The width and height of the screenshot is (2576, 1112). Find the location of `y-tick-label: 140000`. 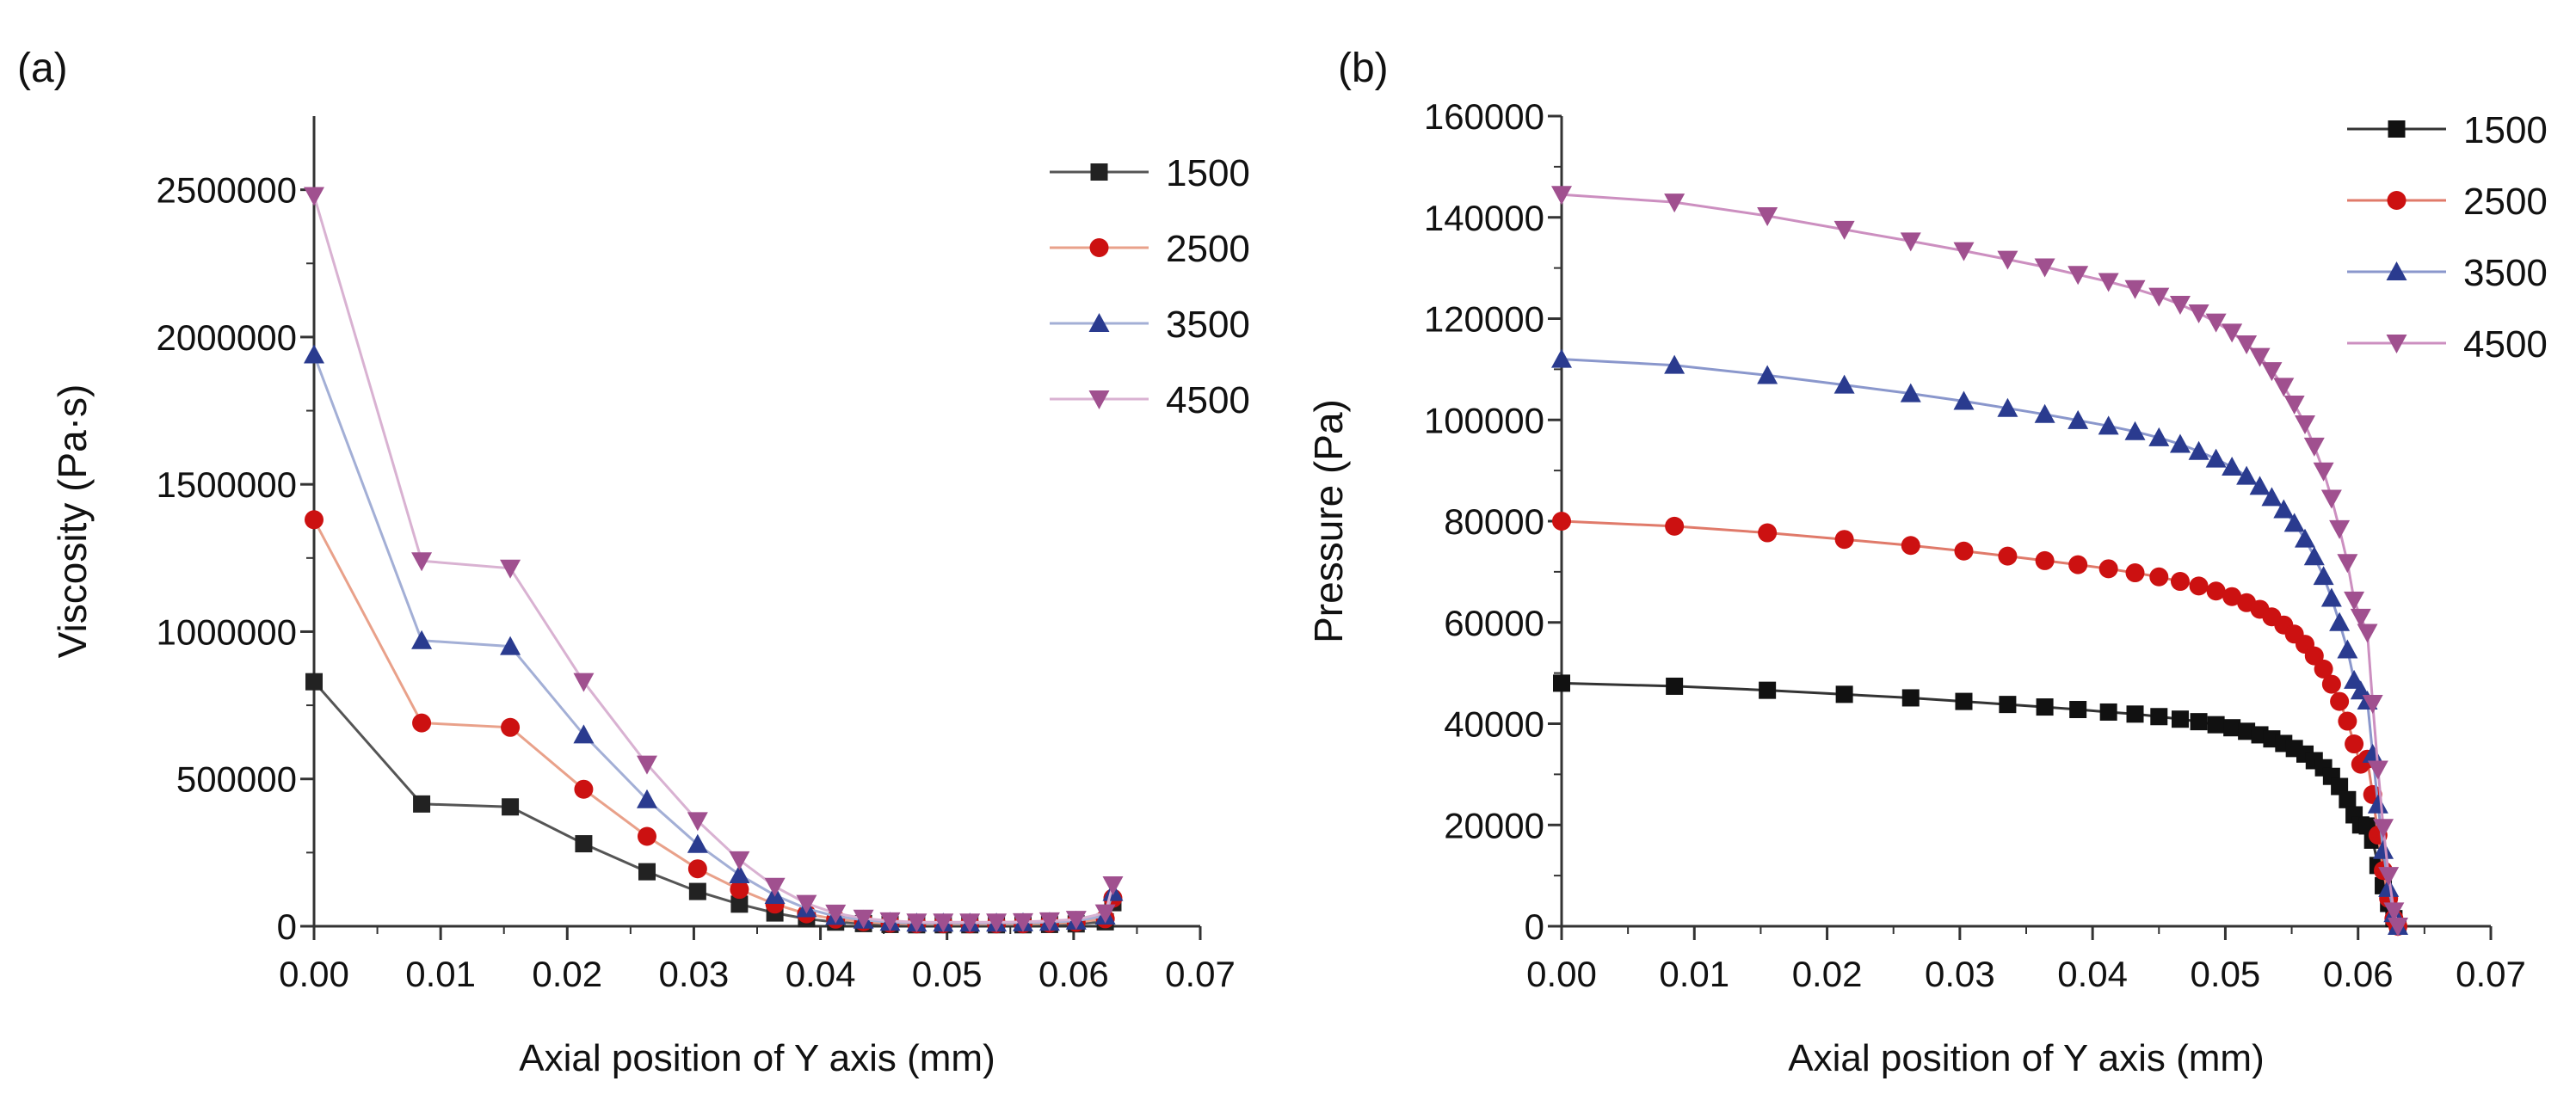

y-tick-label: 140000 is located at coordinates (1484, 218).